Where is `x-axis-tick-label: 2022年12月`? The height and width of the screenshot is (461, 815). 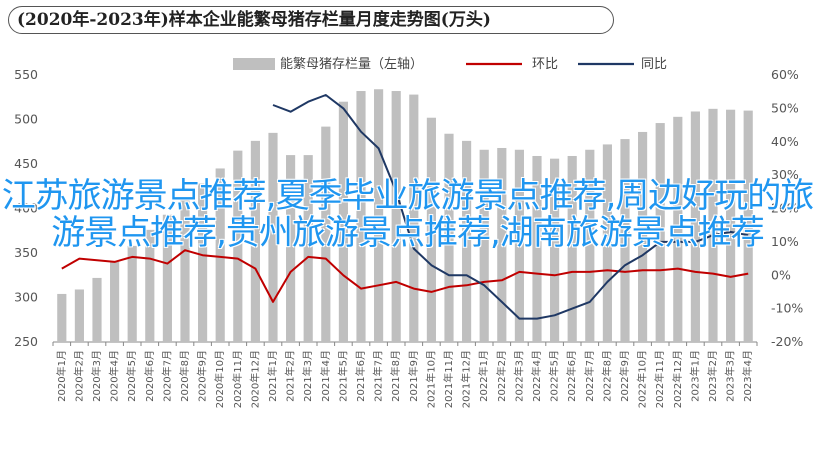
x-axis-tick-label: 2022年12月 is located at coordinates (677, 379).